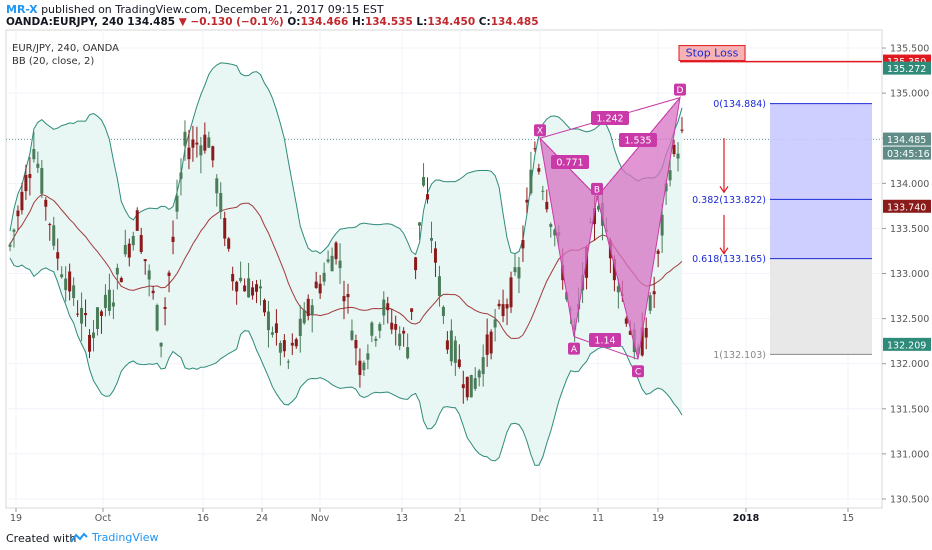 This screenshot has height=550, width=932. Describe the element at coordinates (729, 259) in the screenshot. I see `fib-level-label: 0.618(133.165)` at that location.